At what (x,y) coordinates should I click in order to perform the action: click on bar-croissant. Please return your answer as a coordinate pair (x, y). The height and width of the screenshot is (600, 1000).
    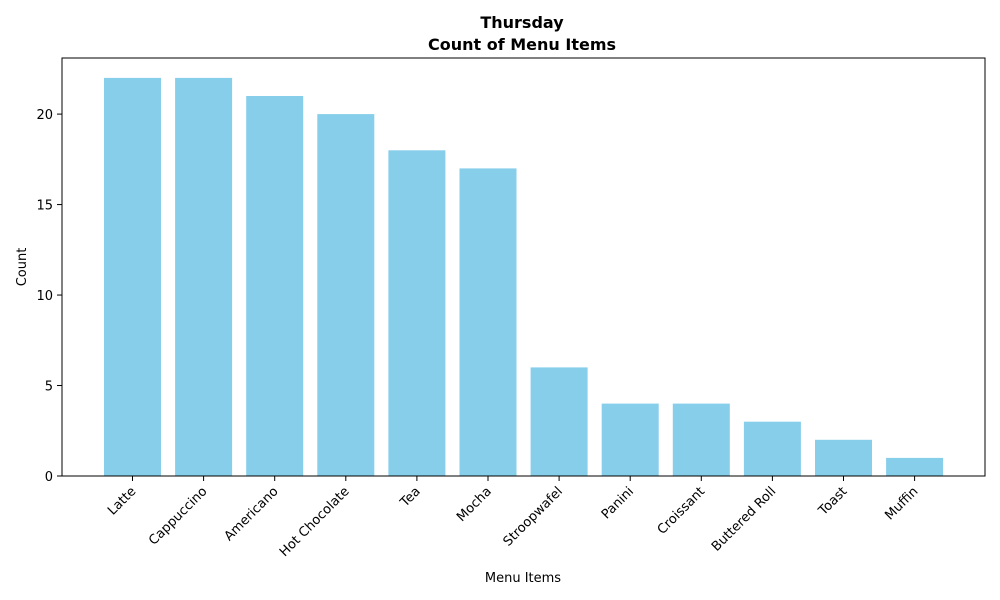
    Looking at the image, I should click on (701, 439).